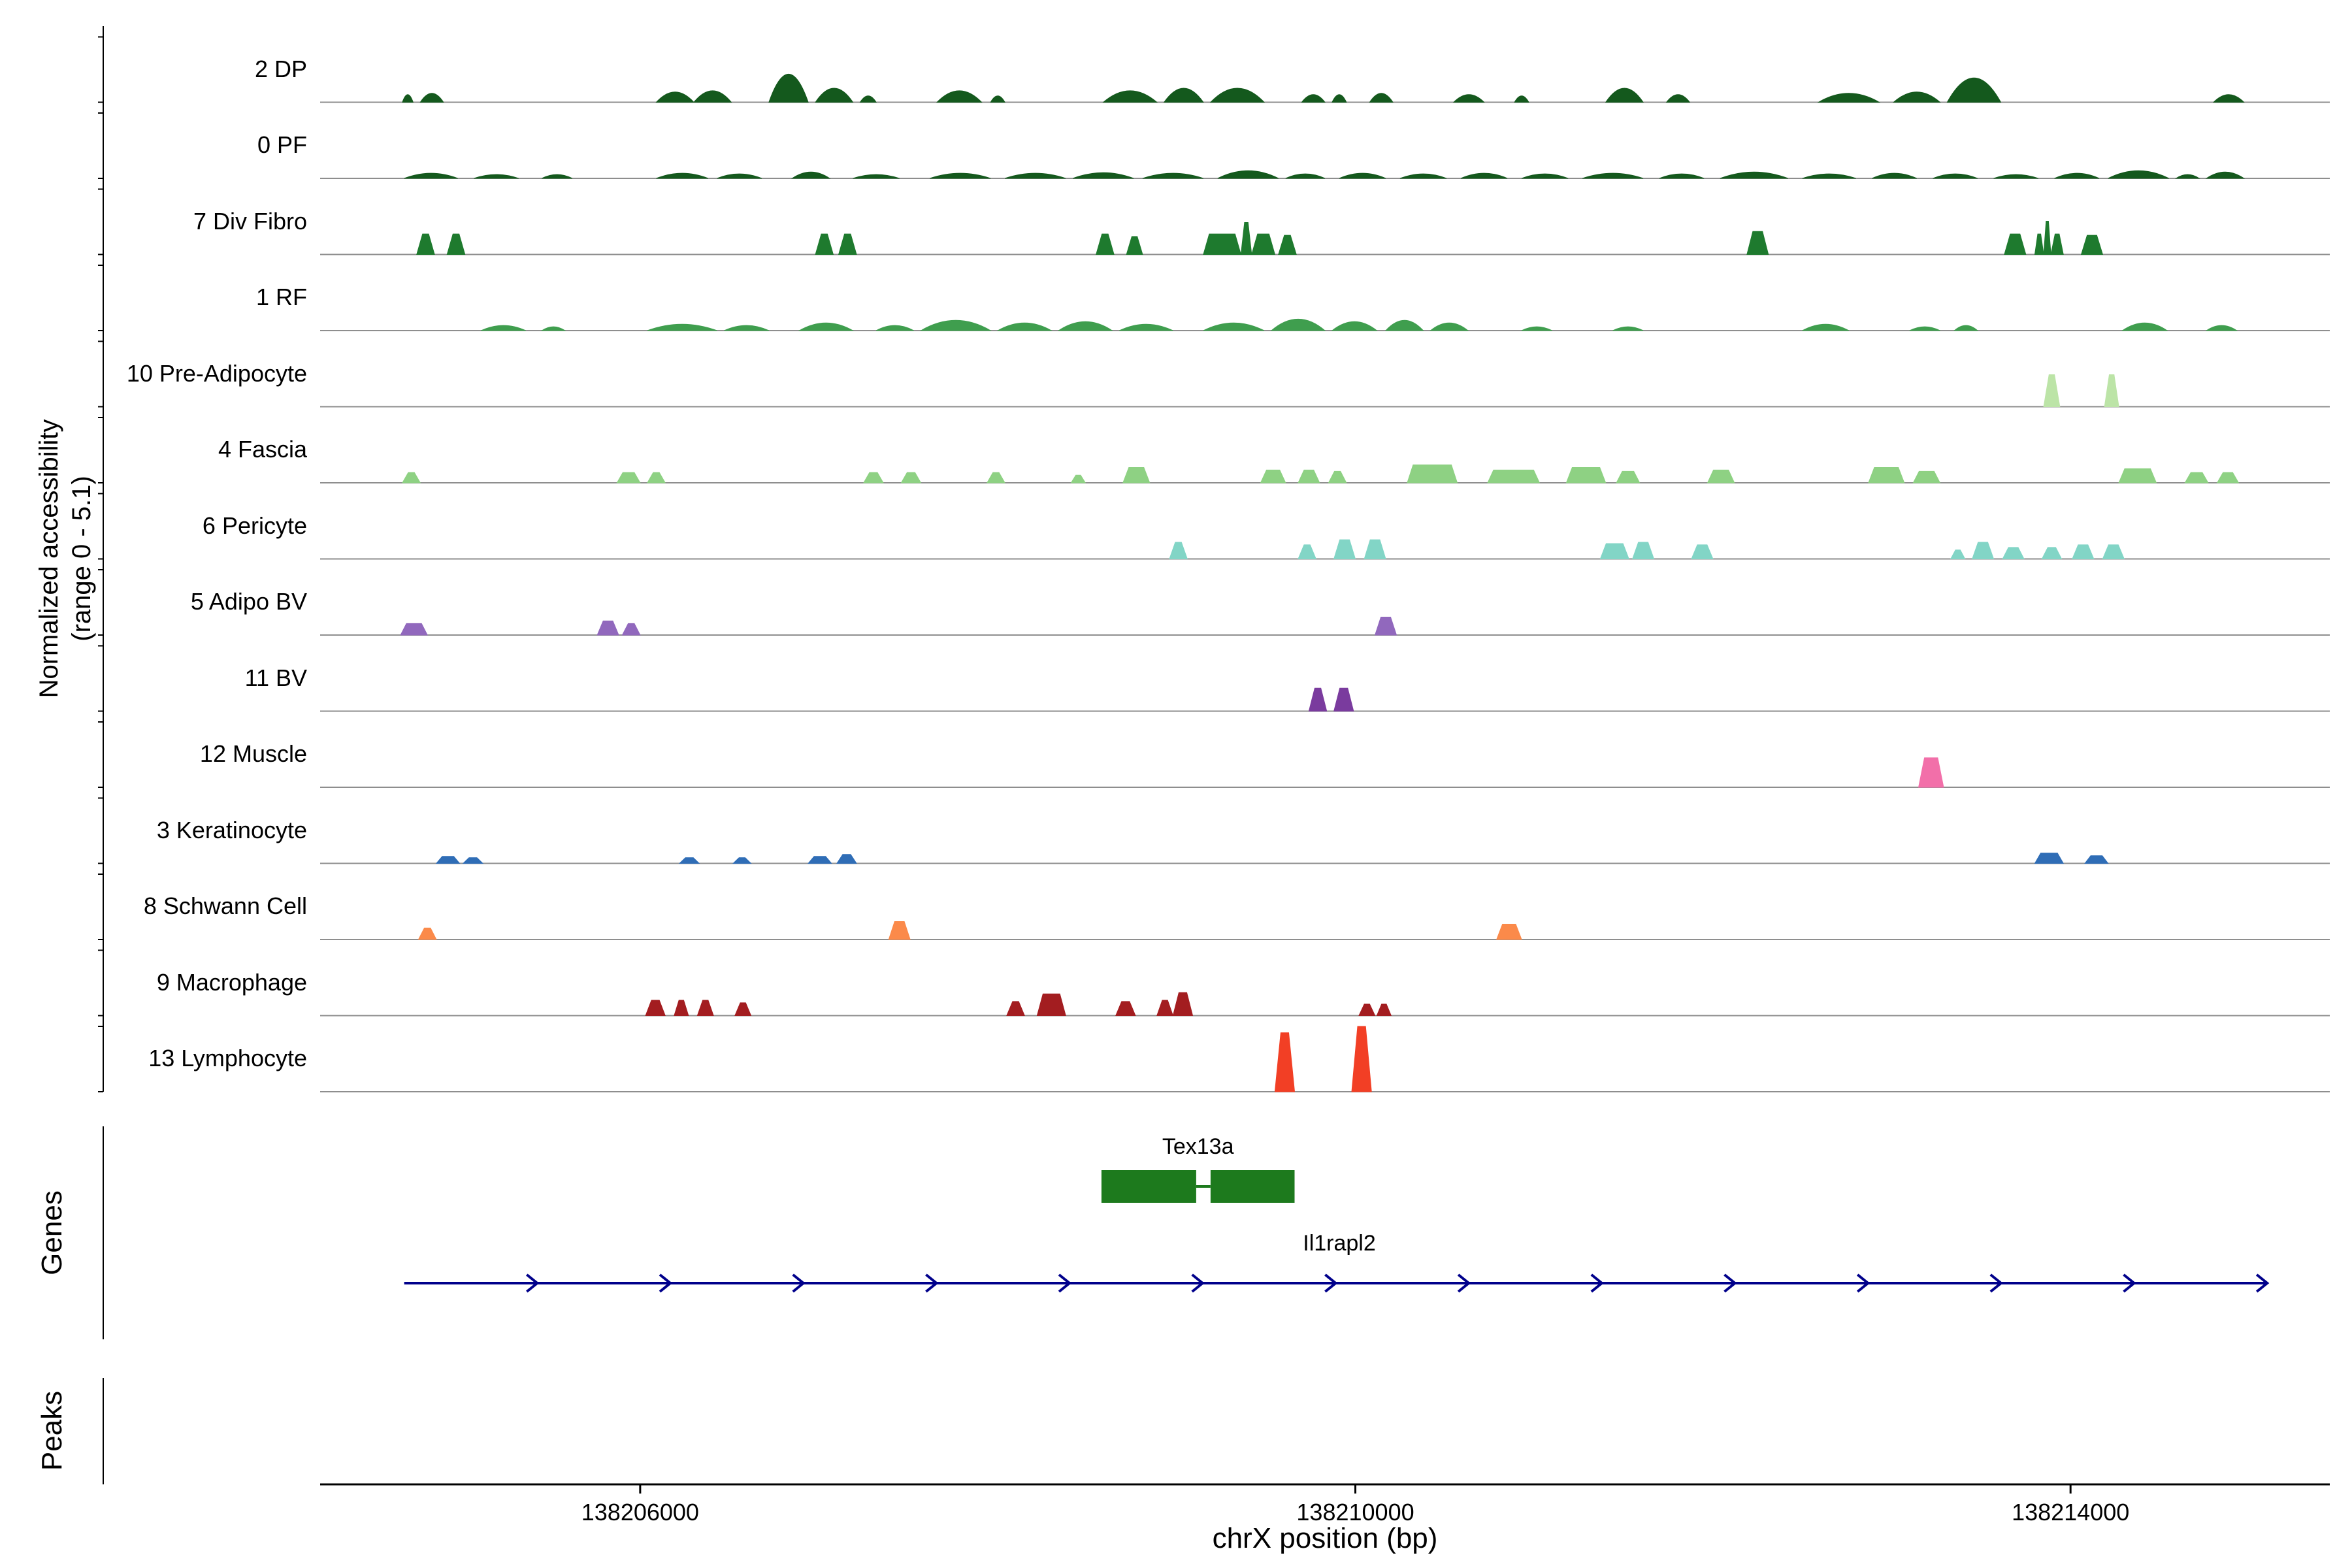 Image resolution: width=2352 pixels, height=1568 pixels. I want to click on gene-label-il1rapl2: Il1rapl2, so click(1339, 1243).